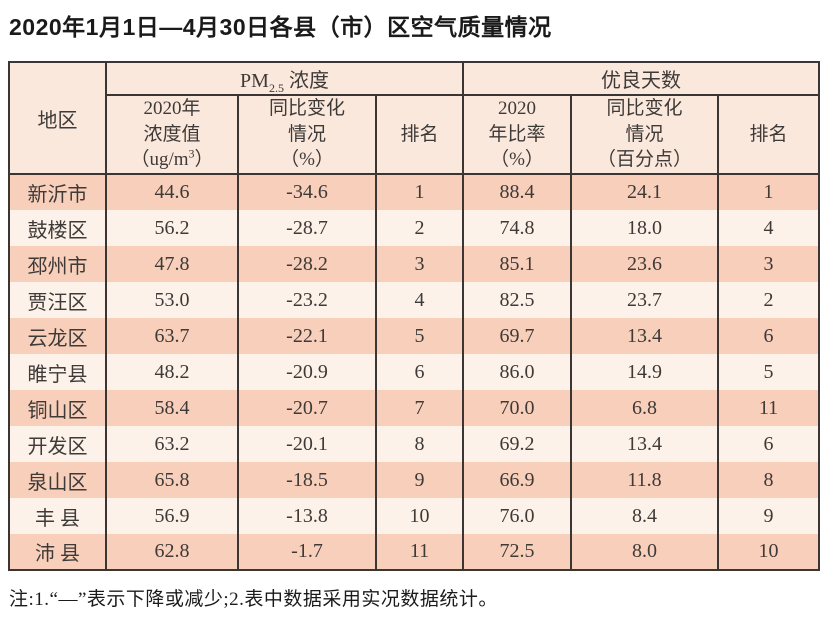  Describe the element at coordinates (517, 192) in the screenshot. I see `good-rate-cell: 88.4` at that location.